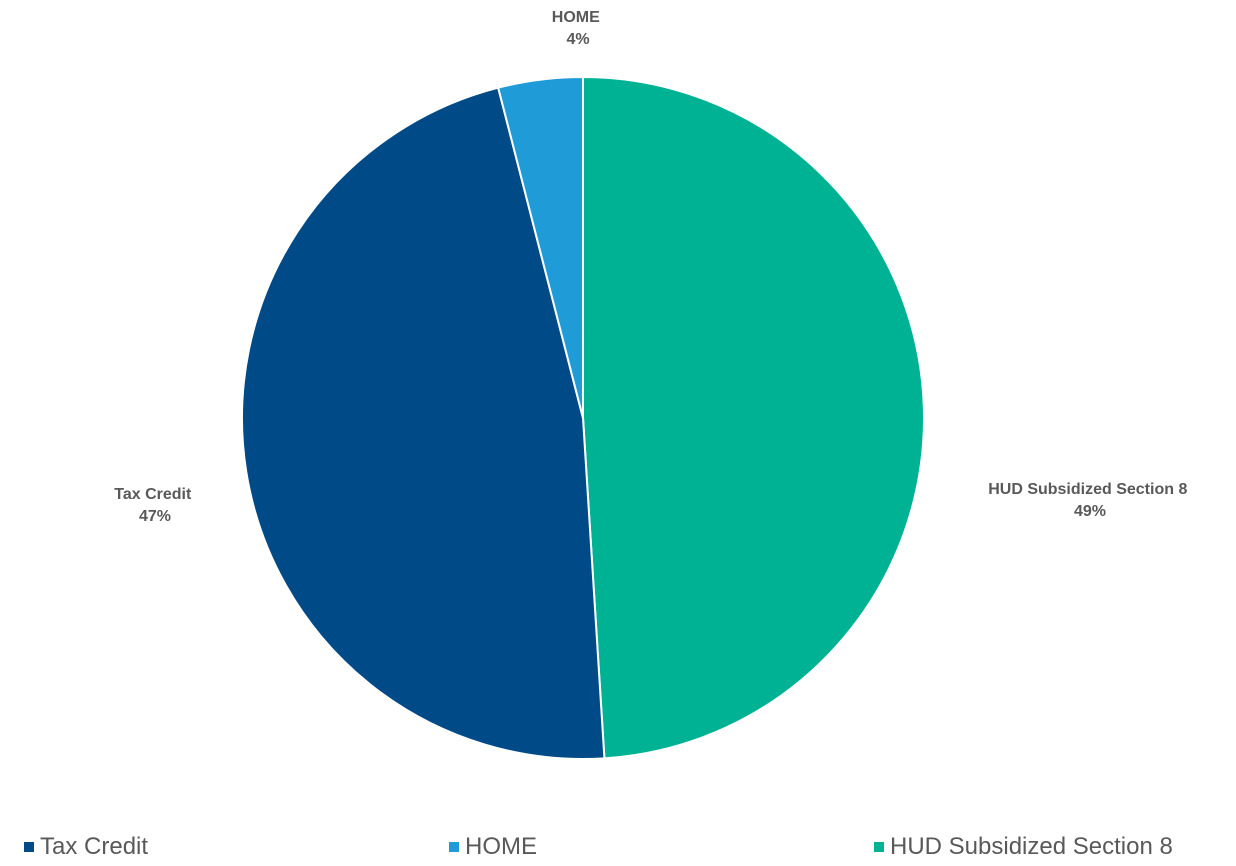 The image size is (1236, 866). I want to click on data-label-tax-credit: Tax Credit 47%, so click(155, 505).